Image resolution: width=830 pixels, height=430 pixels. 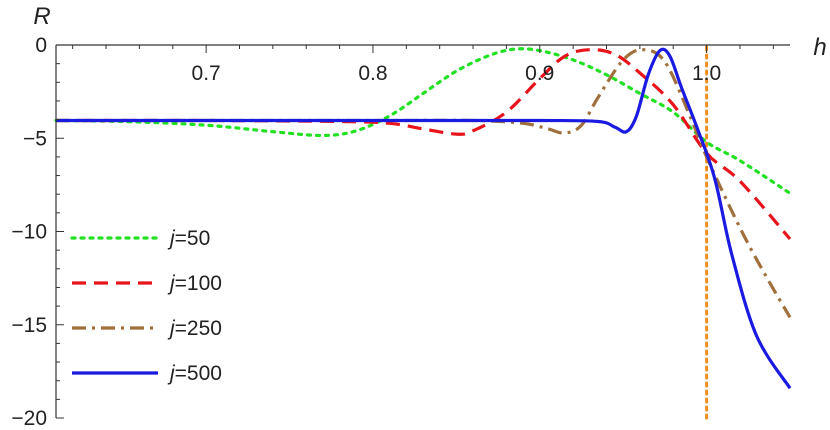 What do you see at coordinates (819, 47) in the screenshot?
I see `x-axis-title: h` at bounding box center [819, 47].